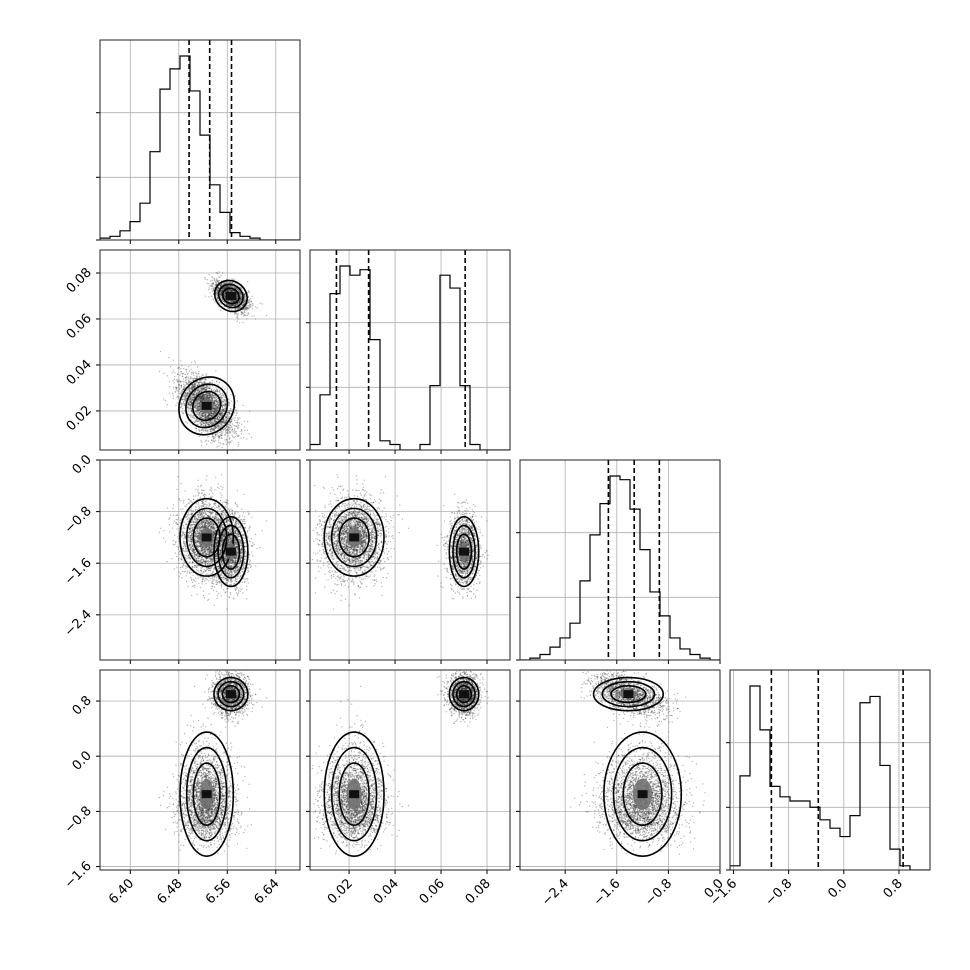 This screenshot has width=970, height=970. I want to click on y-tick-label: 0.02, so click(79, 418).